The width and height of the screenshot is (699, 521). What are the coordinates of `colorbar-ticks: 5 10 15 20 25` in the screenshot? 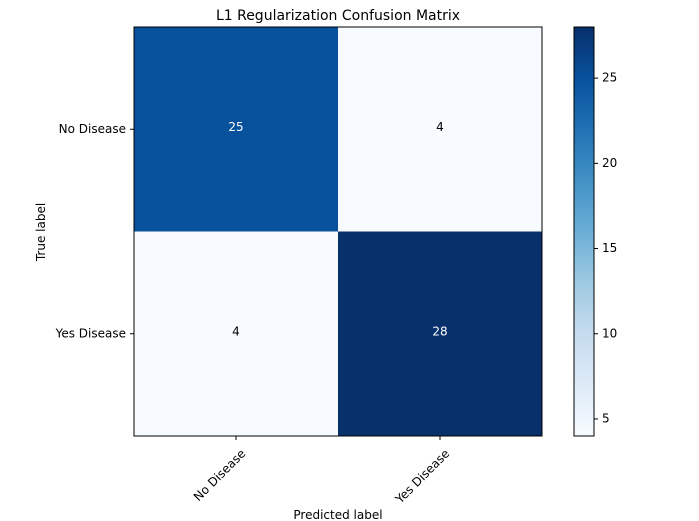 It's located at (605, 248).